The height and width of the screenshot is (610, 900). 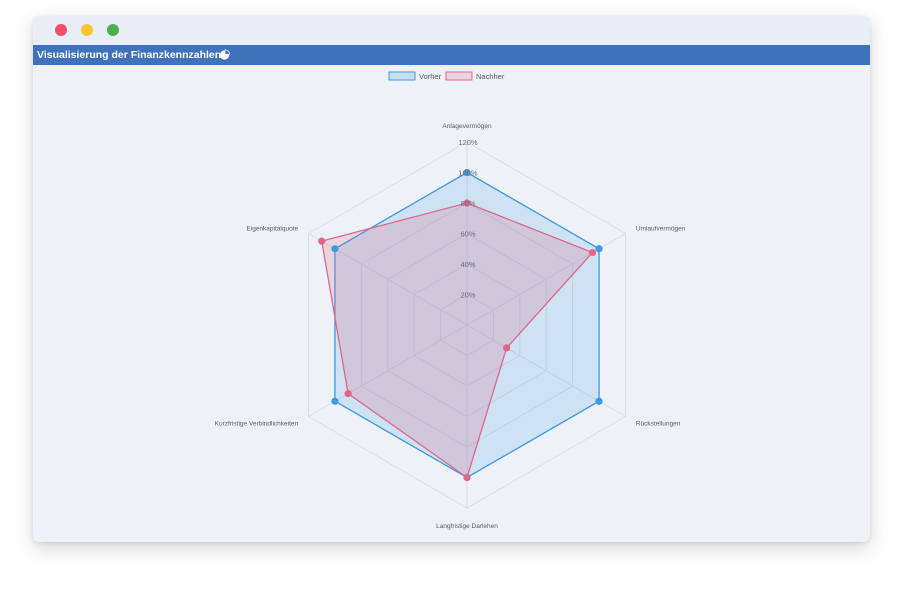 I want to click on legend-label-nachher: Nachher, so click(x=490, y=76).